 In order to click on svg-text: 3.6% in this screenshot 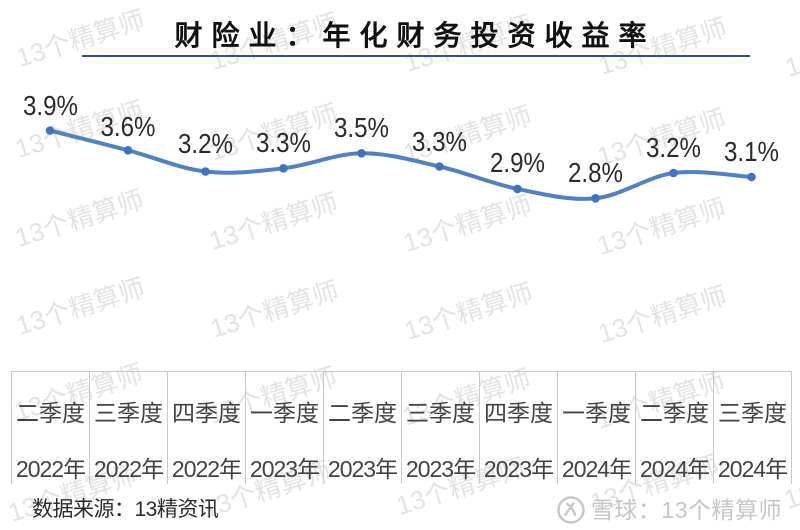, I will do `click(128, 126)`.